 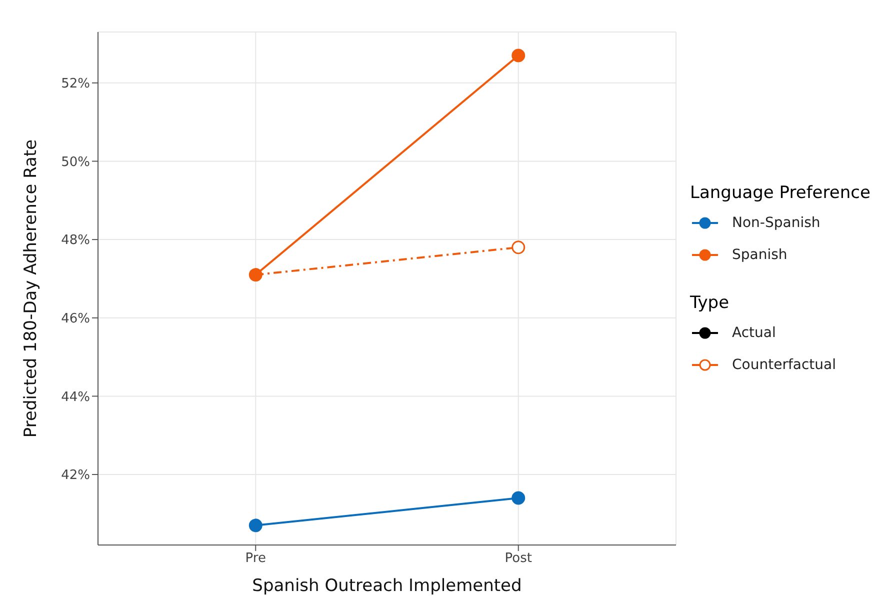 What do you see at coordinates (75, 476) in the screenshot?
I see `y-tick-label: 42%` at bounding box center [75, 476].